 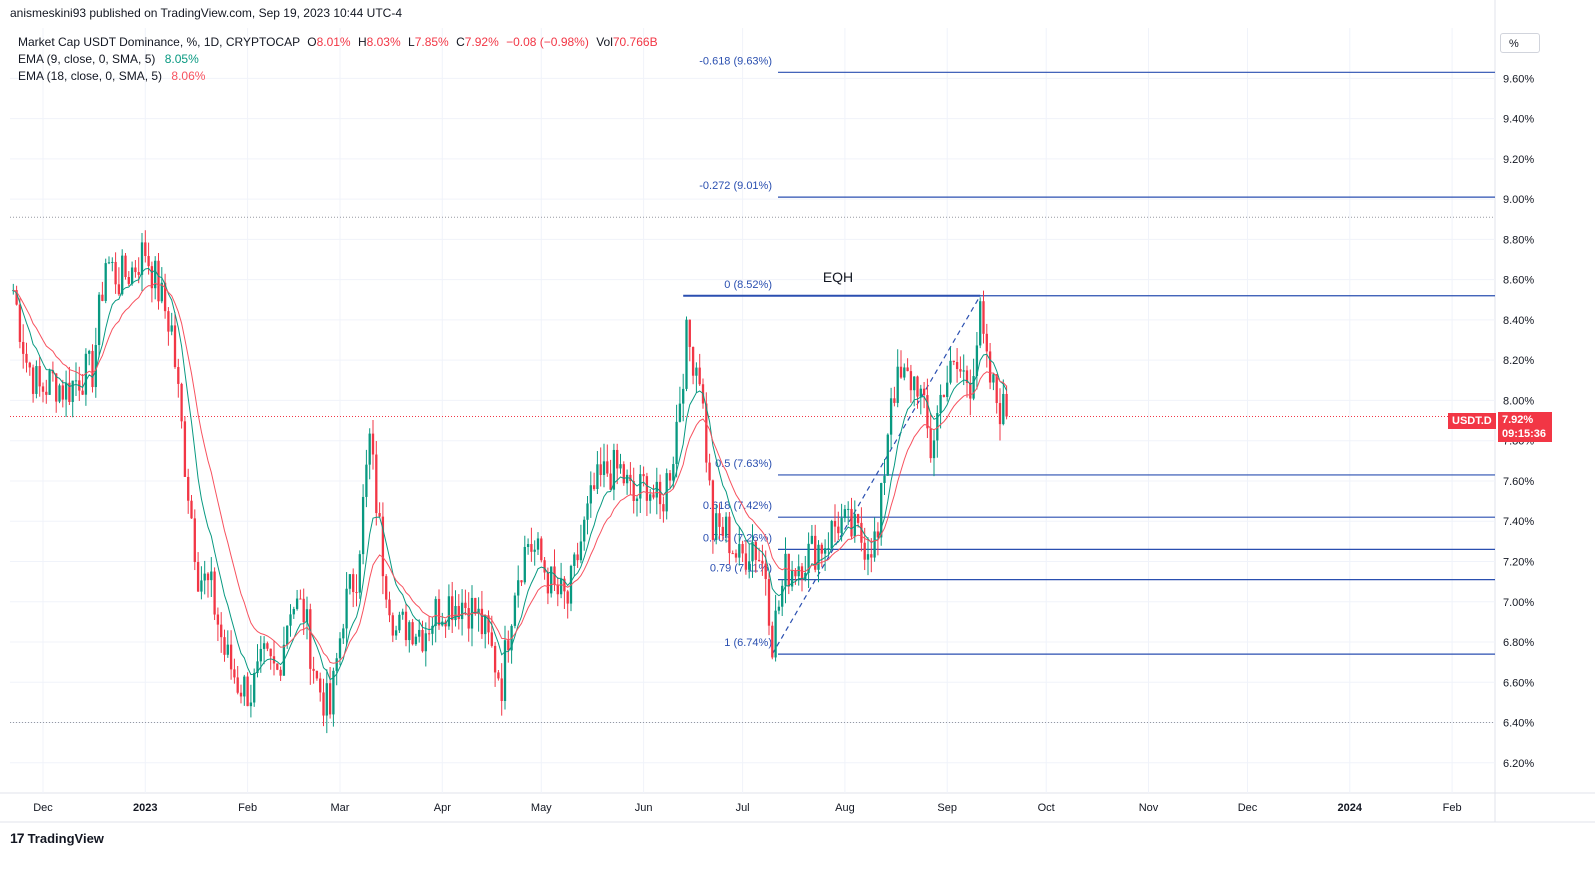 What do you see at coordinates (333, 42) in the screenshot?
I see `open-value: 8.01%` at bounding box center [333, 42].